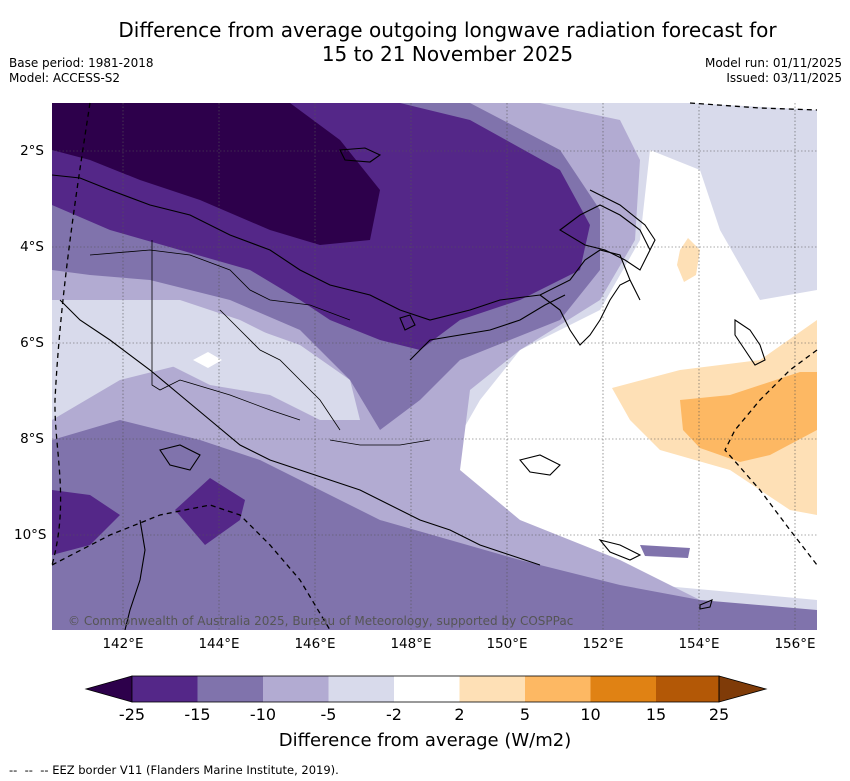 This screenshot has height=781, width=850. What do you see at coordinates (108, 689) in the screenshot?
I see `colorbar-left-arrow` at bounding box center [108, 689].